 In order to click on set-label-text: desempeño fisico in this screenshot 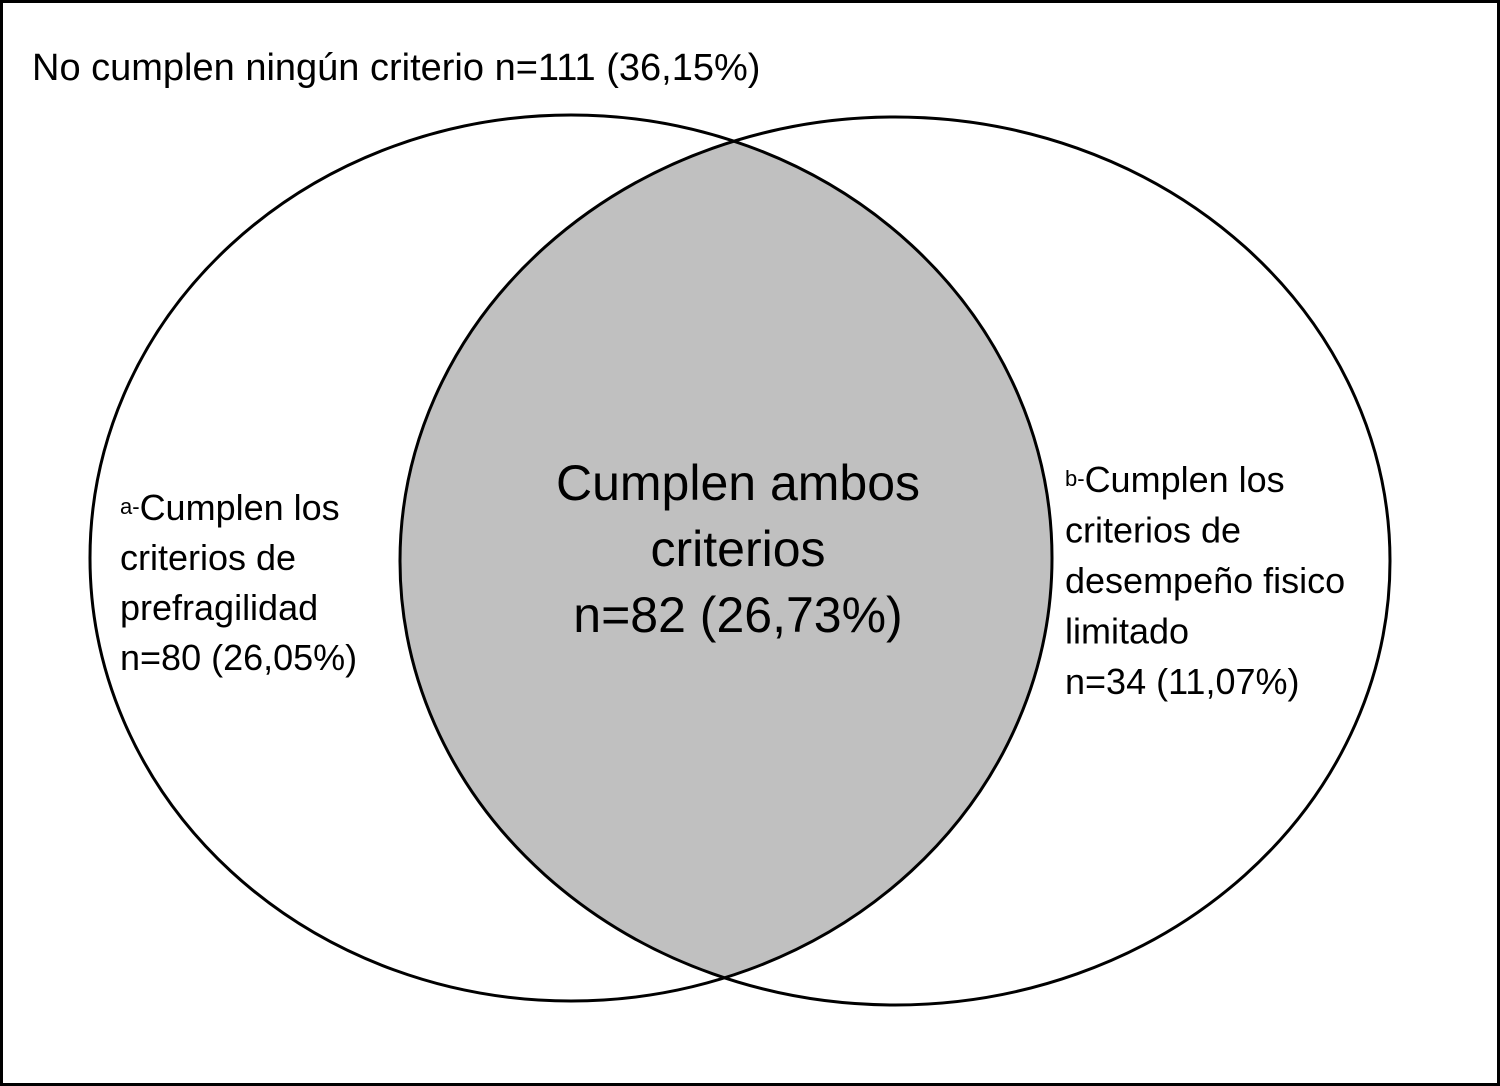, I will do `click(1205, 580)`.